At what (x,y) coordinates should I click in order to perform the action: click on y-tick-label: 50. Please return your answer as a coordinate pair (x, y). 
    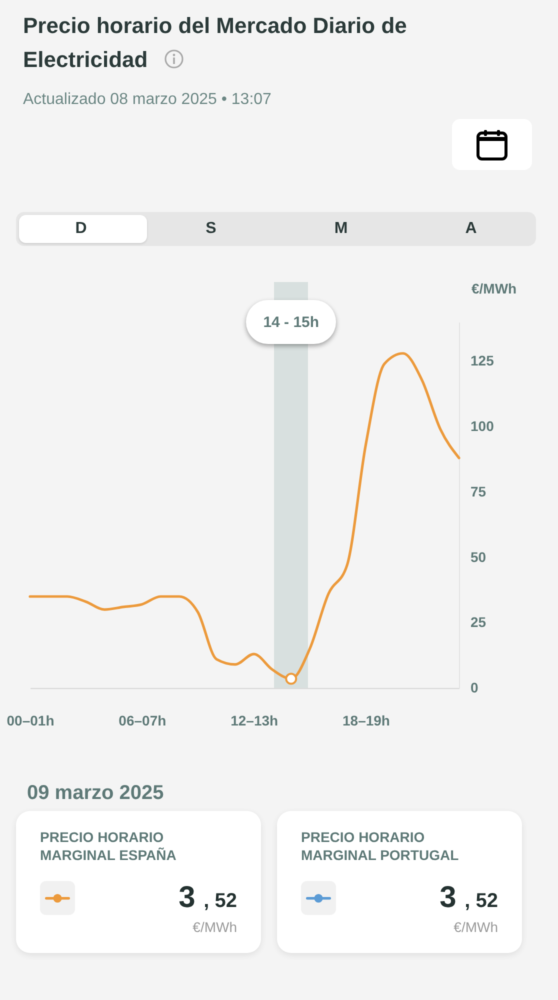
    Looking at the image, I should click on (478, 556).